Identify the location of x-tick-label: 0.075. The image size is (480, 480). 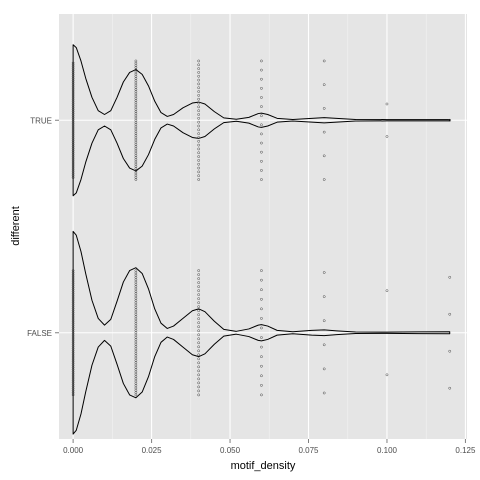
(308, 450).